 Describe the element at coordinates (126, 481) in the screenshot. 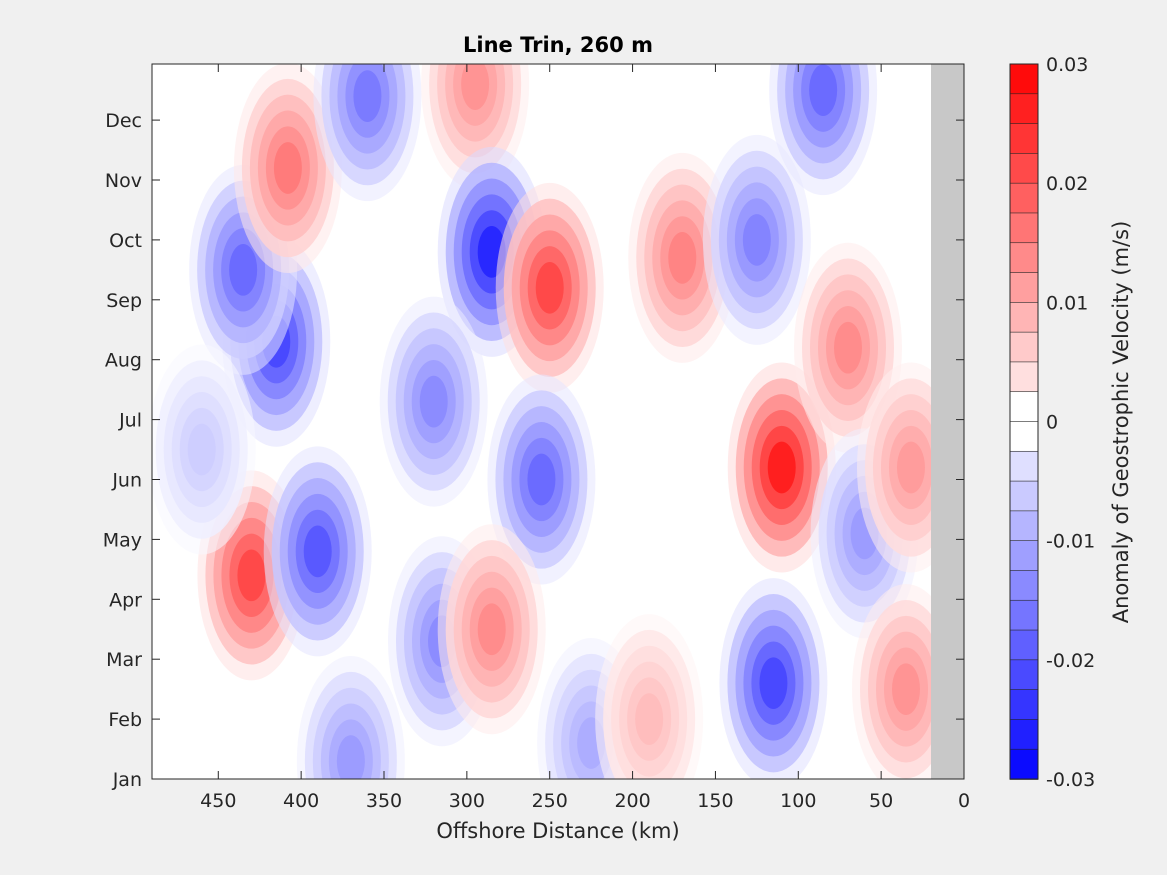

I see `y-tick-label: Jun` at that location.